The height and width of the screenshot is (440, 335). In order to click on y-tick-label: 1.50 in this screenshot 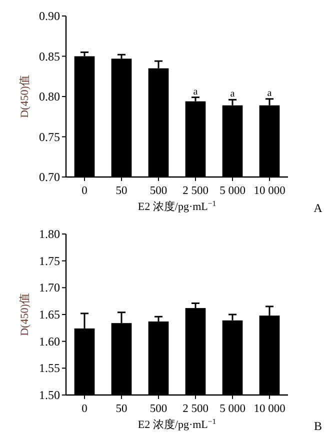, I will do `click(49, 395)`.